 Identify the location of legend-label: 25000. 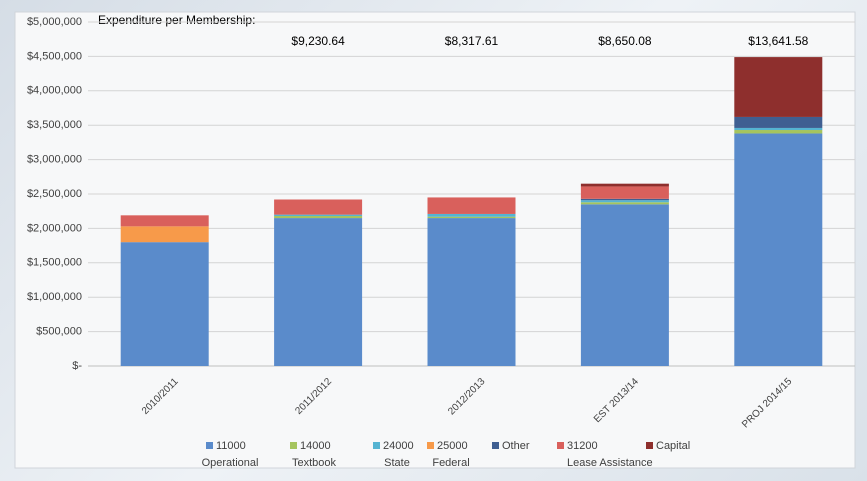
(452, 446).